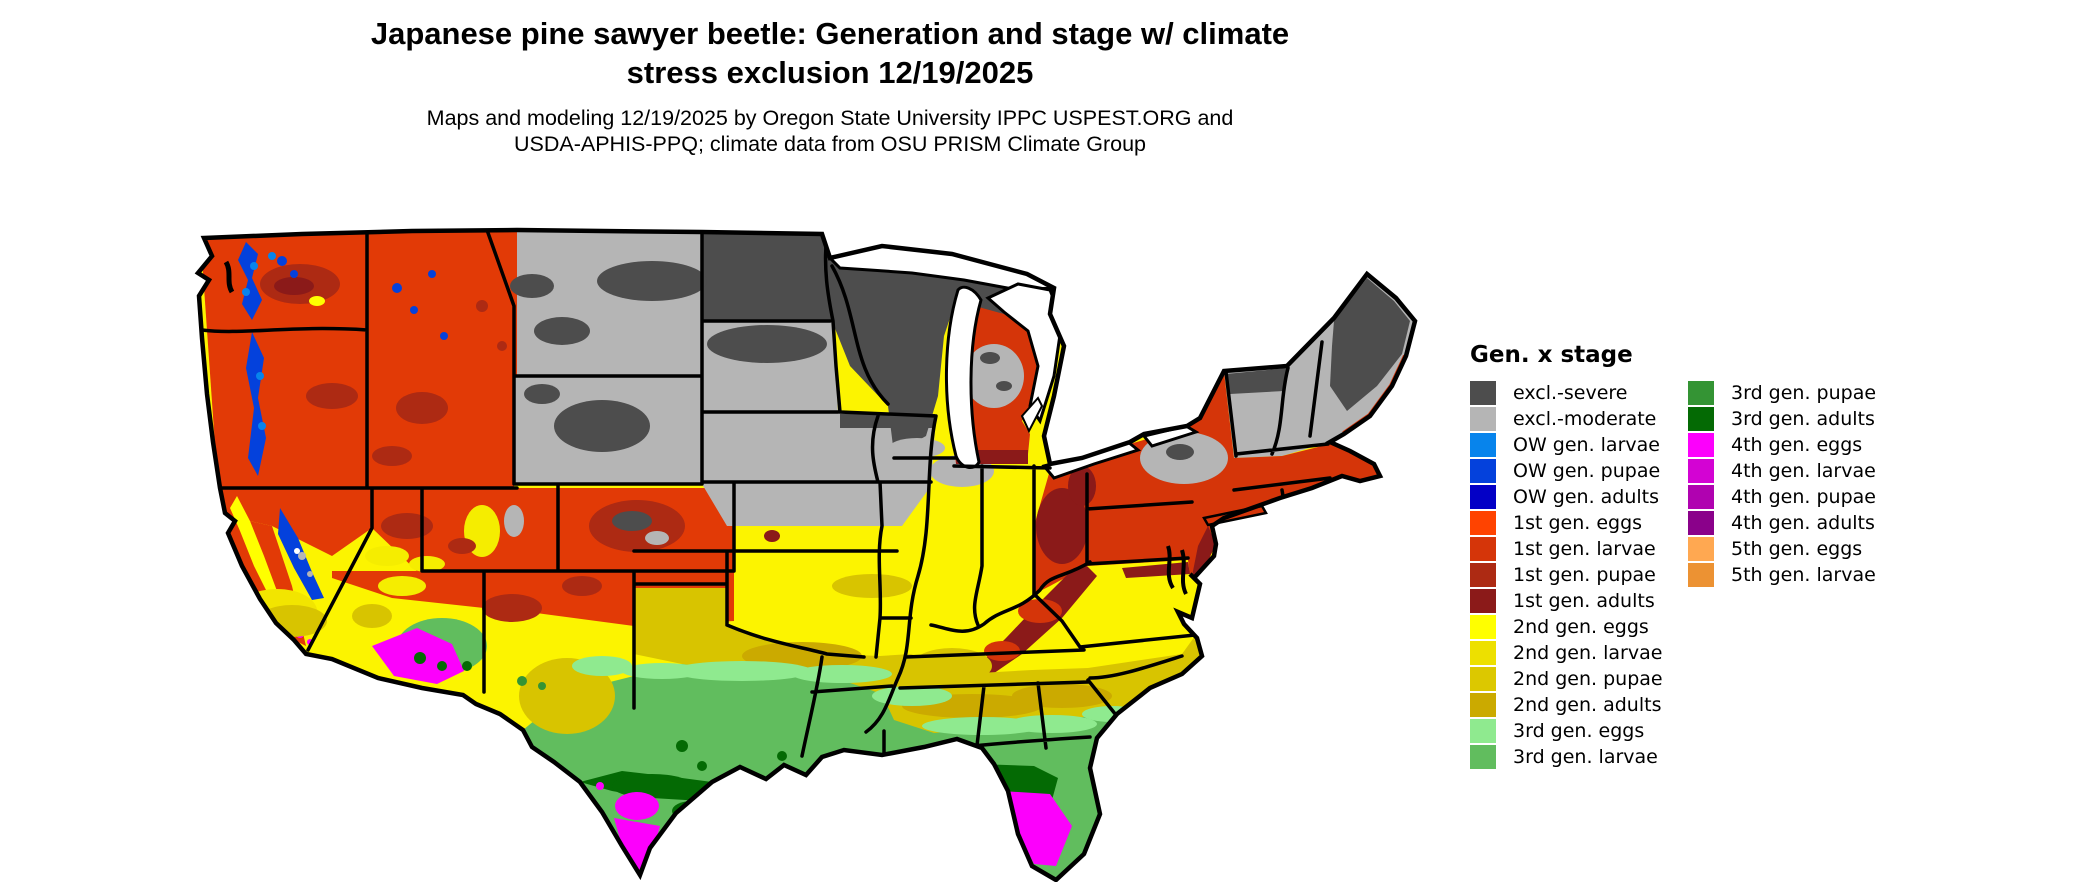 The height and width of the screenshot is (892, 2100). Describe the element at coordinates (1584, 549) in the screenshot. I see `legend-entry-label: 1st gen. larvae` at that location.